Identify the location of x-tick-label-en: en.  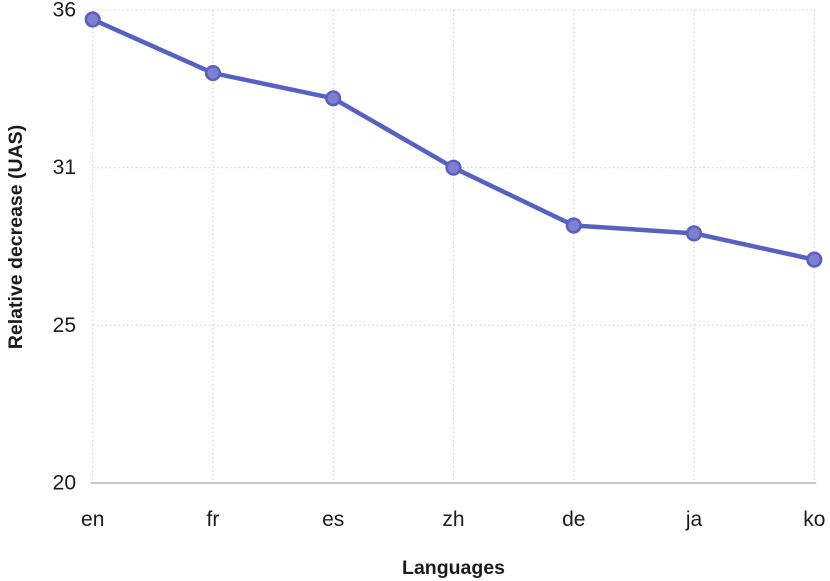
(92, 519).